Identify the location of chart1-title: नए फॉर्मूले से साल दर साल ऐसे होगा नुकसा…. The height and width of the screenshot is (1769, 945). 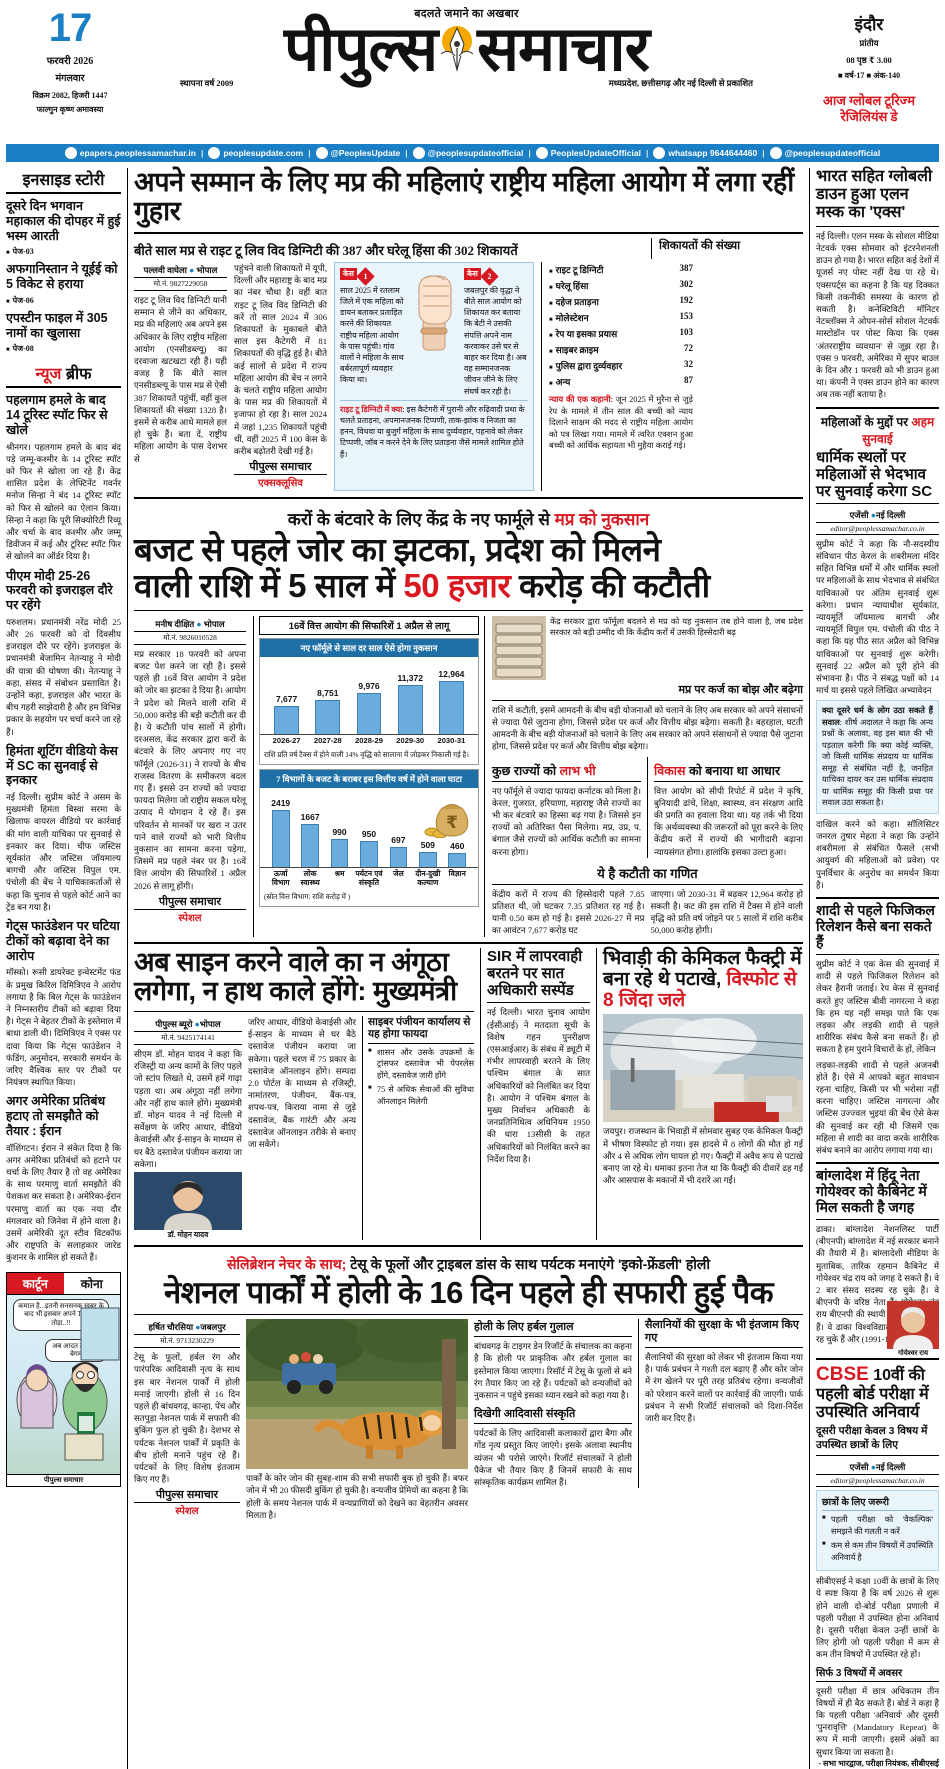
(369, 647).